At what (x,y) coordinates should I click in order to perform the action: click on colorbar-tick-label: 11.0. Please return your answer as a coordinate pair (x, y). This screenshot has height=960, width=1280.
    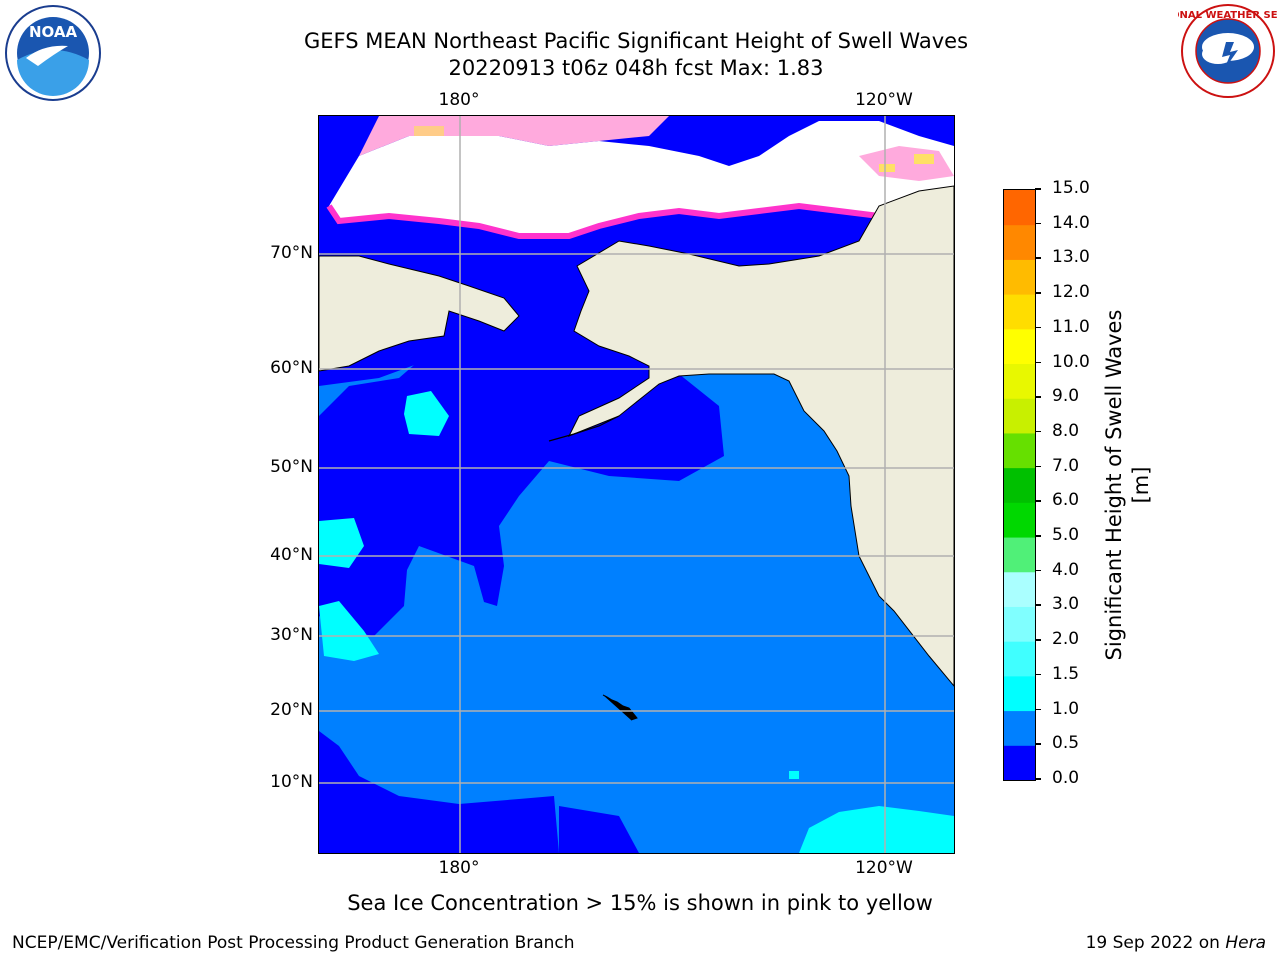
    Looking at the image, I should click on (1071, 326).